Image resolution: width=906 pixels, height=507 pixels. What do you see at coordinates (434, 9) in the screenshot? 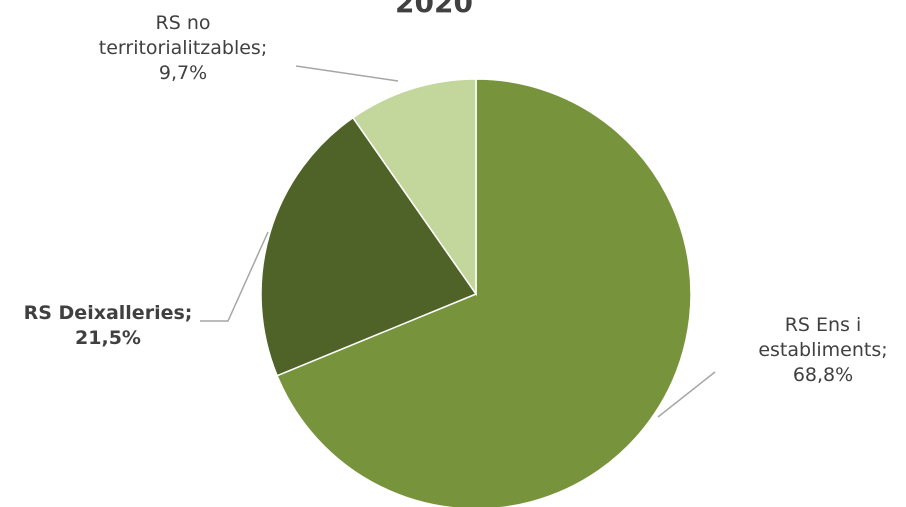
I see `chart-title: 2020` at bounding box center [434, 9].